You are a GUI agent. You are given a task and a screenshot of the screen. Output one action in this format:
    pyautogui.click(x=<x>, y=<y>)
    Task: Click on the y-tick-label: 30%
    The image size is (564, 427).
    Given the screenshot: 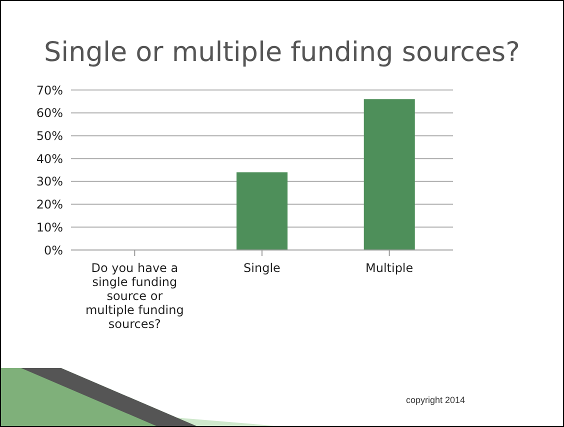 What is the action you would take?
    pyautogui.click(x=49, y=181)
    